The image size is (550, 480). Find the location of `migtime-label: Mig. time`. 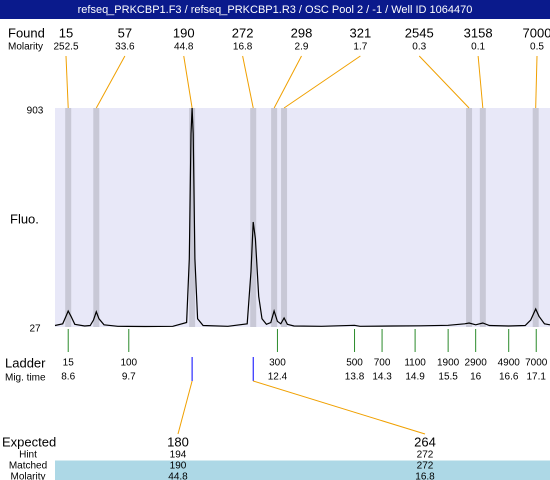

migtime-label: Mig. time is located at coordinates (25, 378).